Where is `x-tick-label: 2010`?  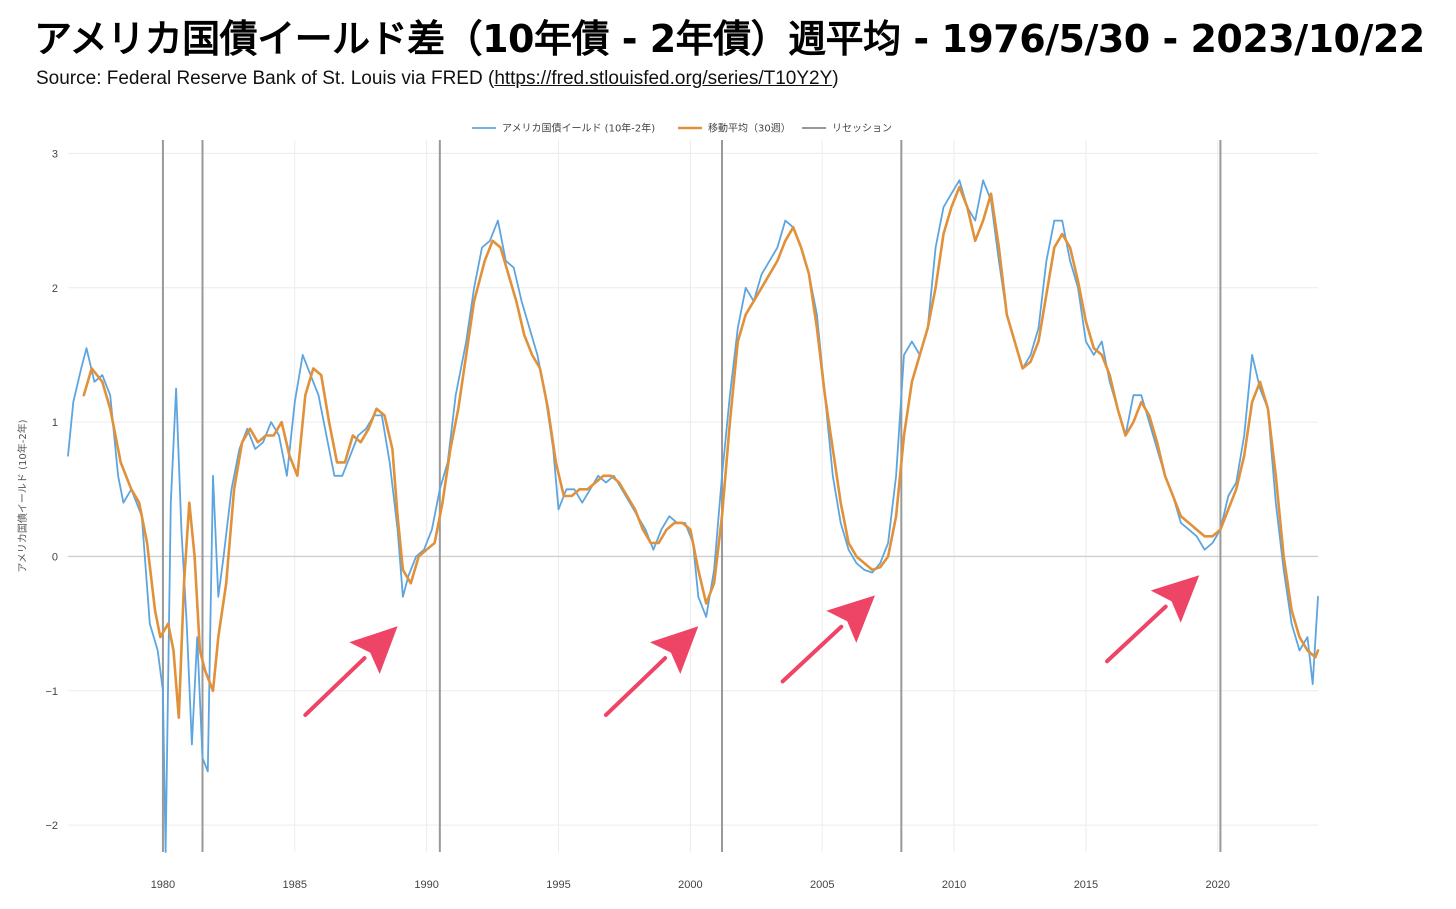 x-tick-label: 2010 is located at coordinates (954, 885).